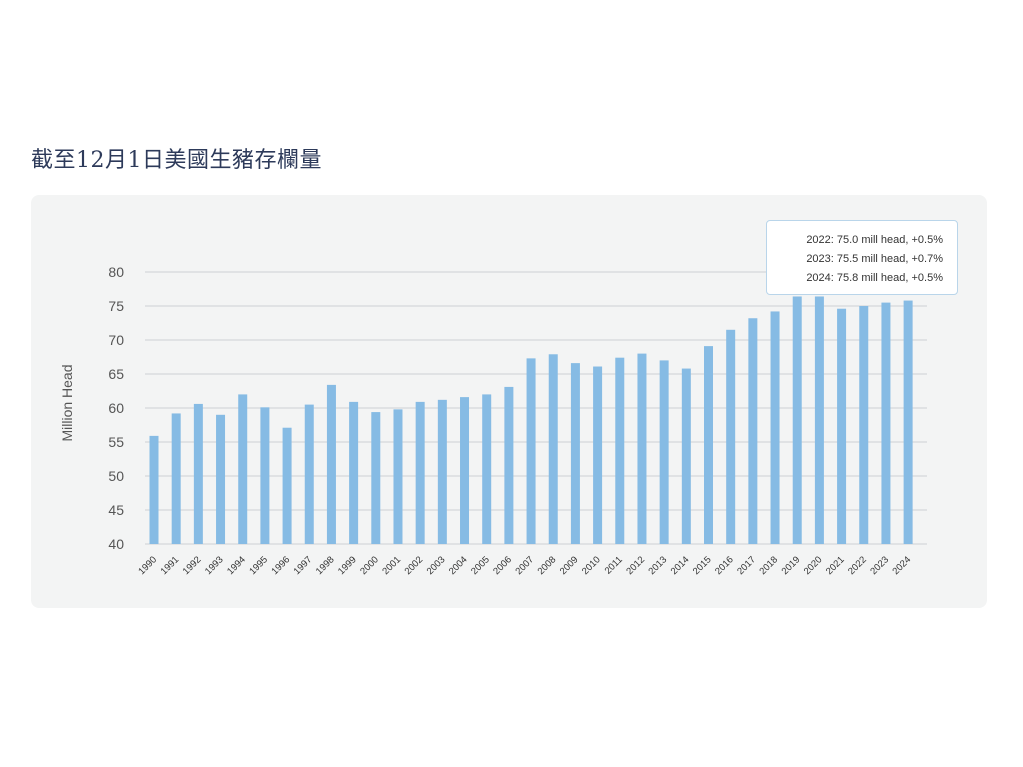  What do you see at coordinates (287, 485) in the screenshot?
I see `bar-1996` at bounding box center [287, 485].